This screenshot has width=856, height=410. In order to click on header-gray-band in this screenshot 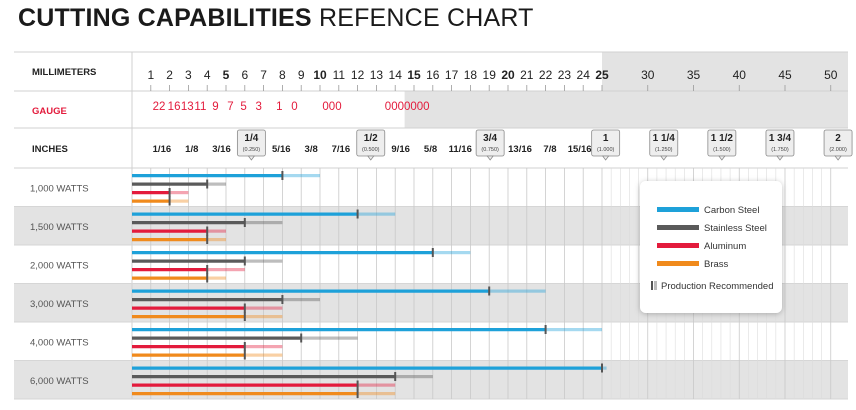, I will do `click(725, 90)`.